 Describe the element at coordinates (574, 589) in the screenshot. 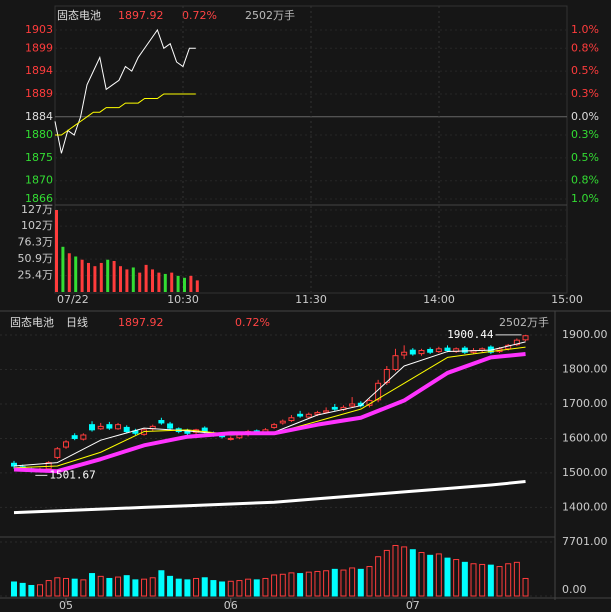

I see `vol-tick-label: 0.00` at that location.